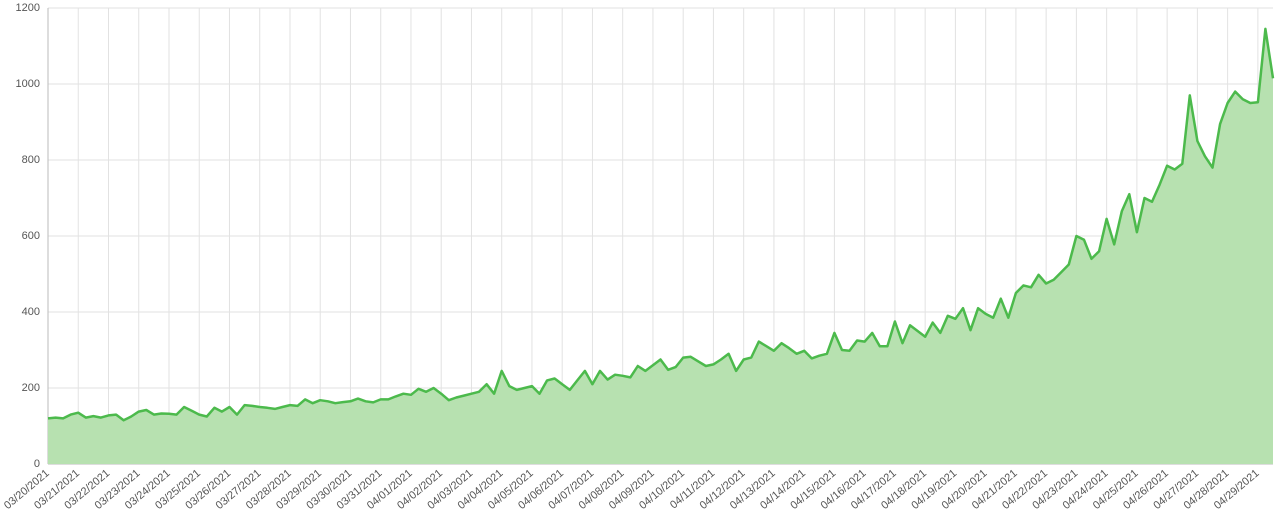 Image resolution: width=1280 pixels, height=520 pixels. What do you see at coordinates (31, 388) in the screenshot?
I see `y-tick-label: 200` at bounding box center [31, 388].